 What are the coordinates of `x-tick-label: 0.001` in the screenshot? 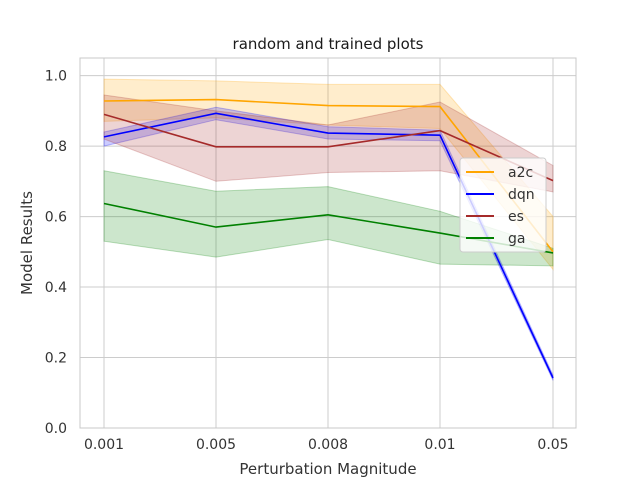 It's located at (104, 445).